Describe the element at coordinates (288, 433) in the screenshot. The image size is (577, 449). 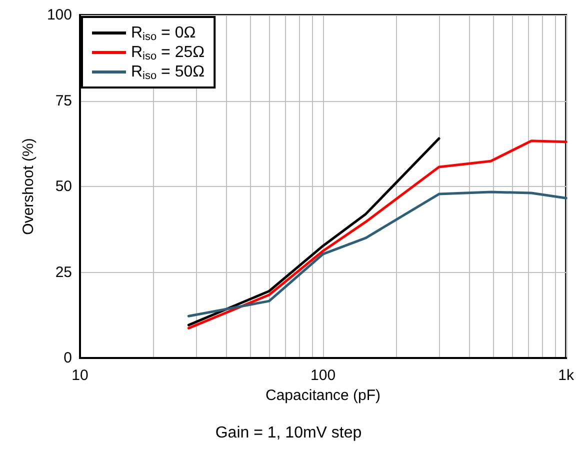
I see `text: Gain = 1, 10mV step` at that location.